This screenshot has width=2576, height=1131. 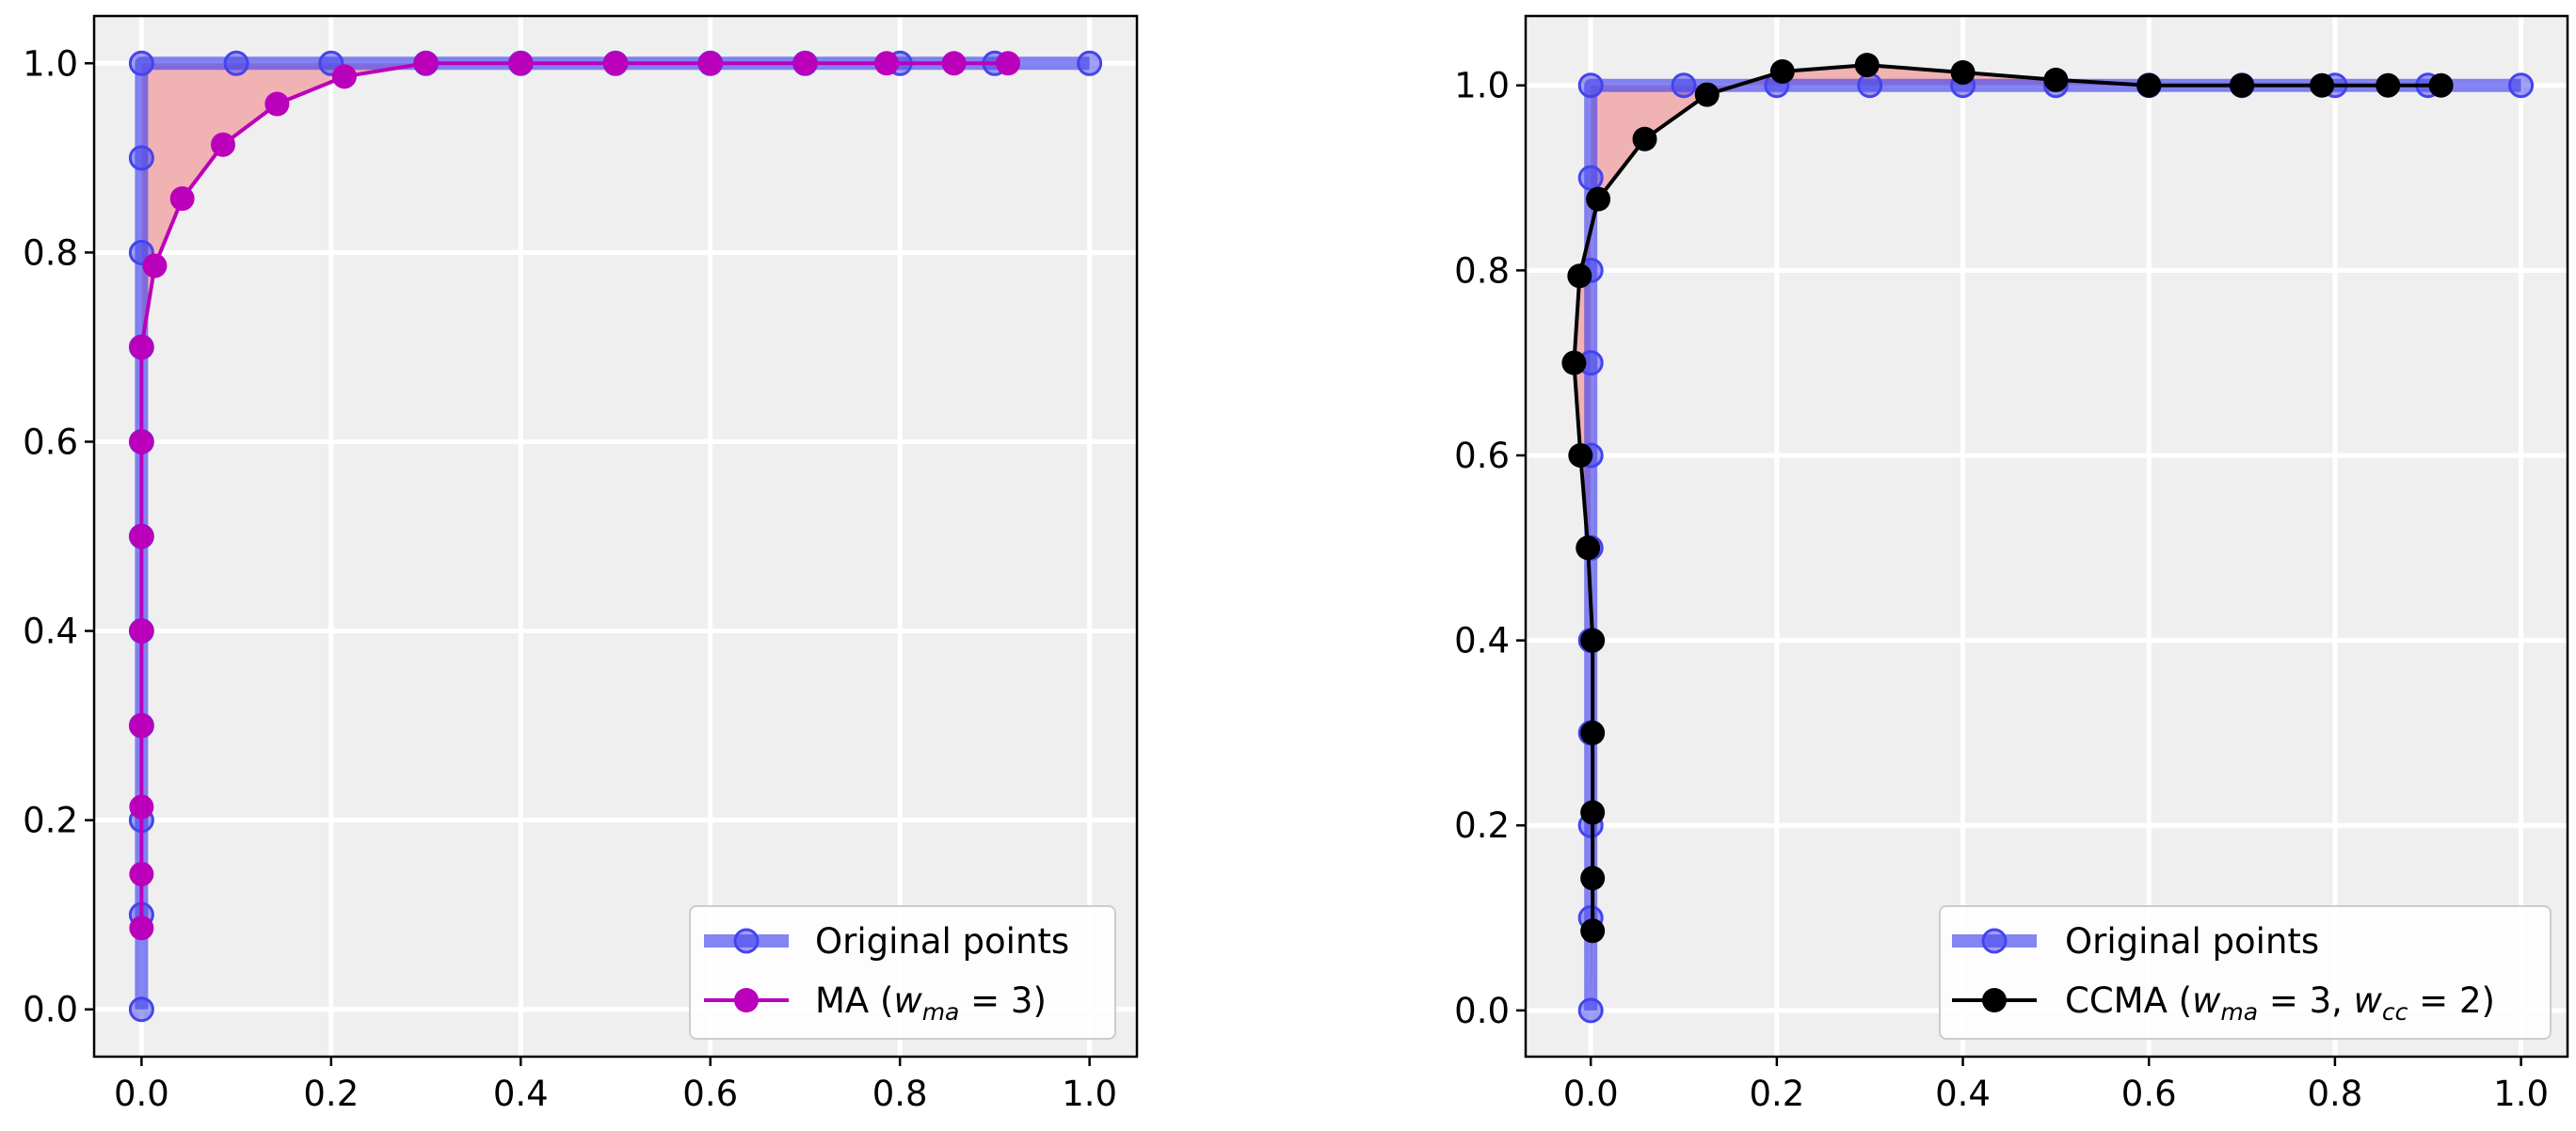 I want to click on legend-label-ccma: CCMA (wma = 3, wcc = 2), so click(x=2280, y=1003).